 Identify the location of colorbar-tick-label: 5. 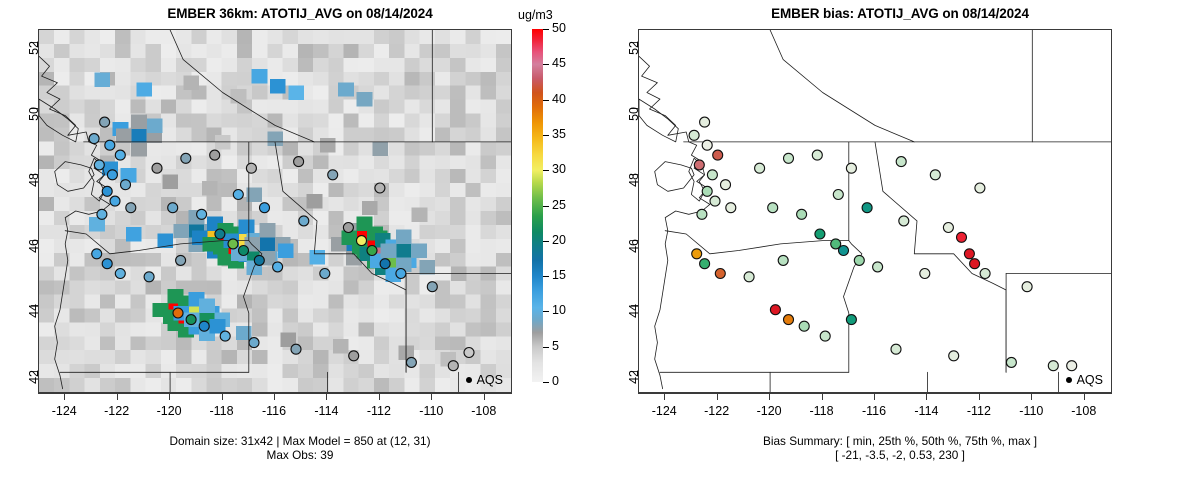
(555, 345).